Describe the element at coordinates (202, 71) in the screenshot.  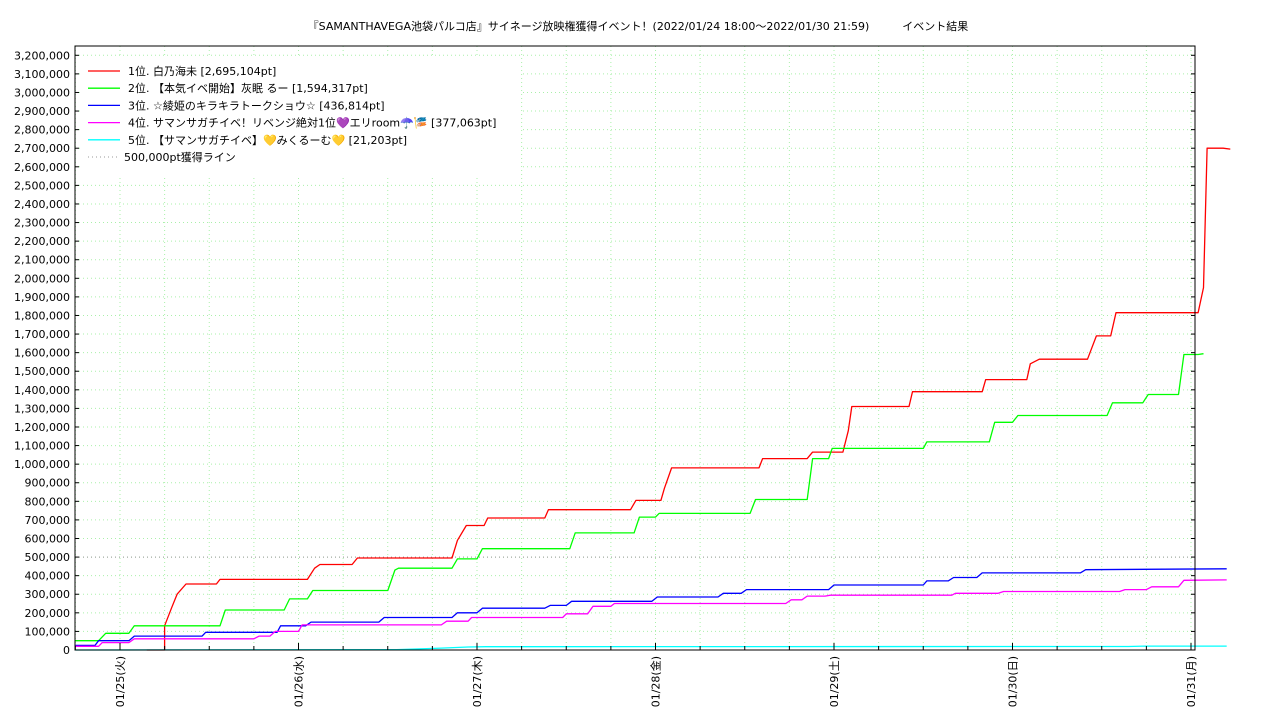
I see `legend-label-1: 1位. 白乃海未 [2,695,104pt]` at that location.